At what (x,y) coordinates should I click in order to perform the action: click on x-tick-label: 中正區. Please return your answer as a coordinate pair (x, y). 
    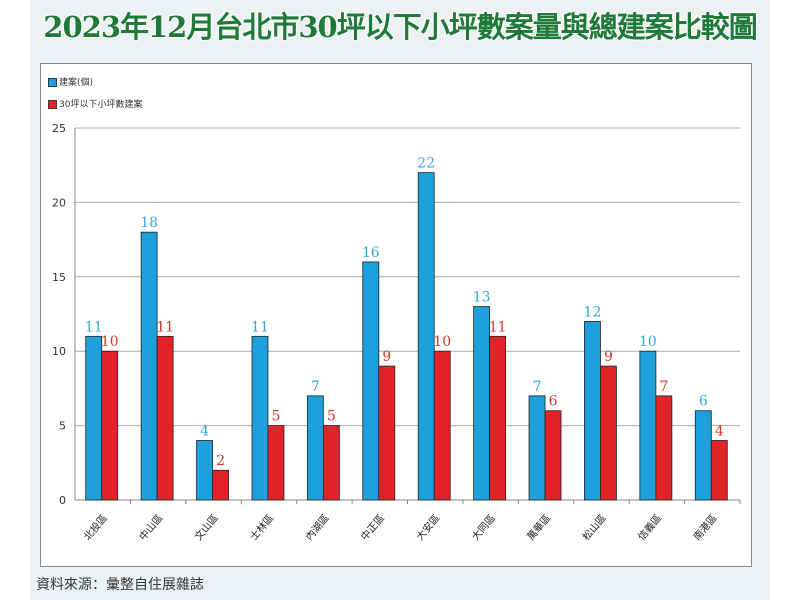
    Looking at the image, I should click on (372, 527).